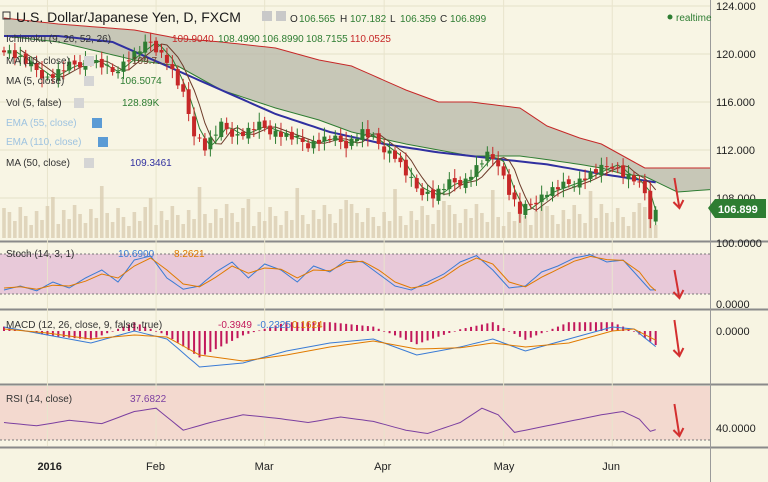 Image resolution: width=768 pixels, height=482 pixels. What do you see at coordinates (694, 18) in the screenshot?
I see `realtime-label: realtime` at bounding box center [694, 18].